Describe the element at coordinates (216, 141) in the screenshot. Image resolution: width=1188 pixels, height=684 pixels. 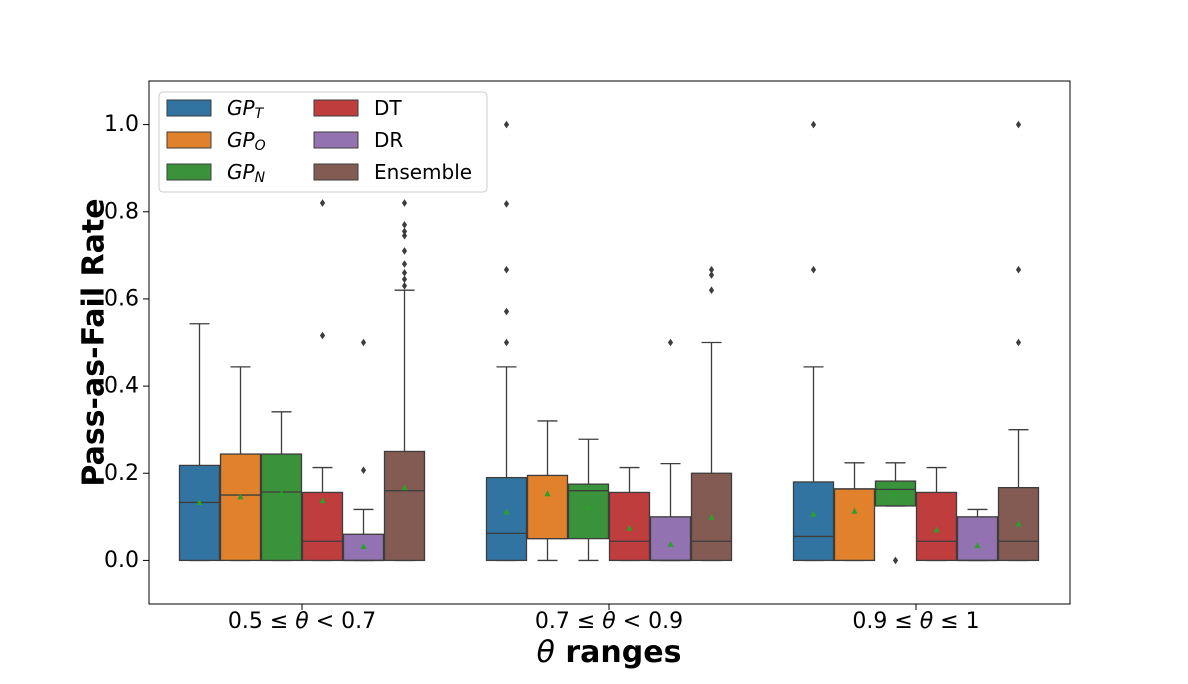
I see `legend-item-gp-o: GPO` at that location.